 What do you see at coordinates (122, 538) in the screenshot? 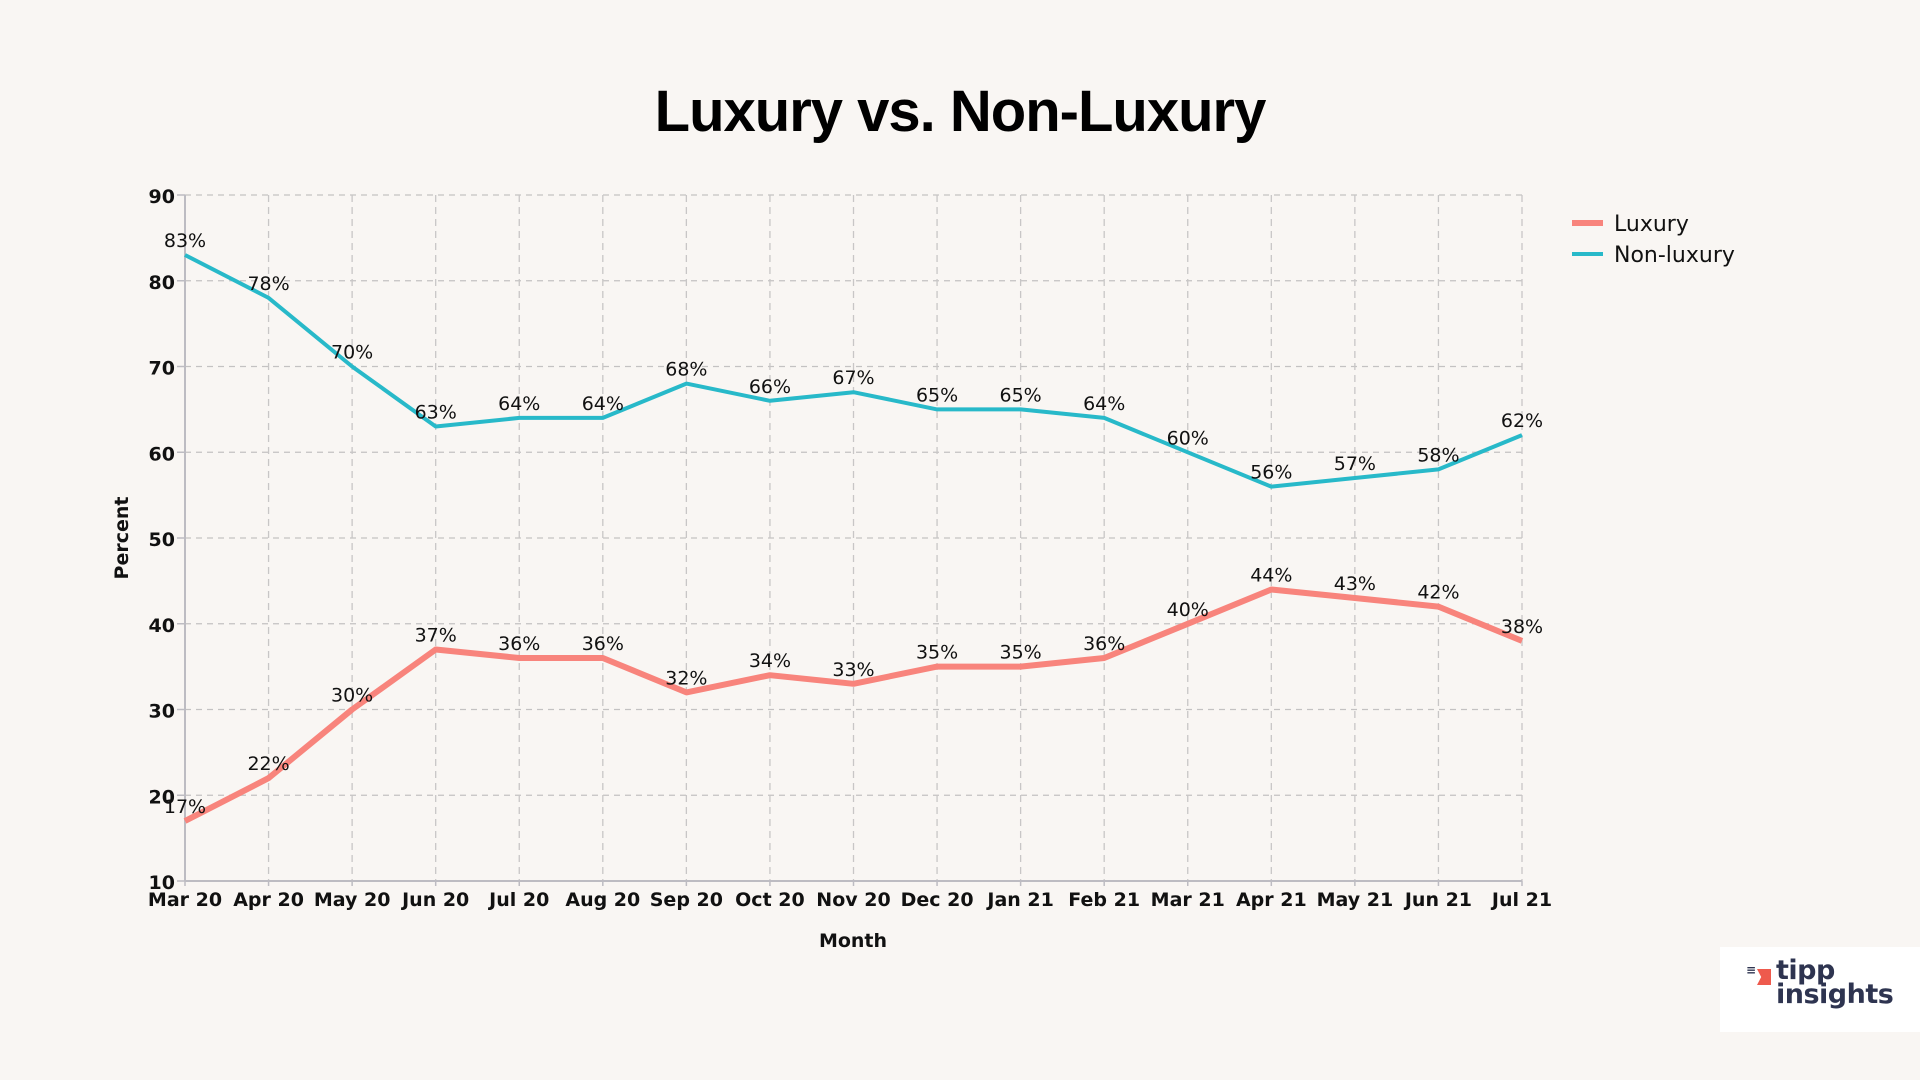
I see `y-axis-title: Percent` at bounding box center [122, 538].